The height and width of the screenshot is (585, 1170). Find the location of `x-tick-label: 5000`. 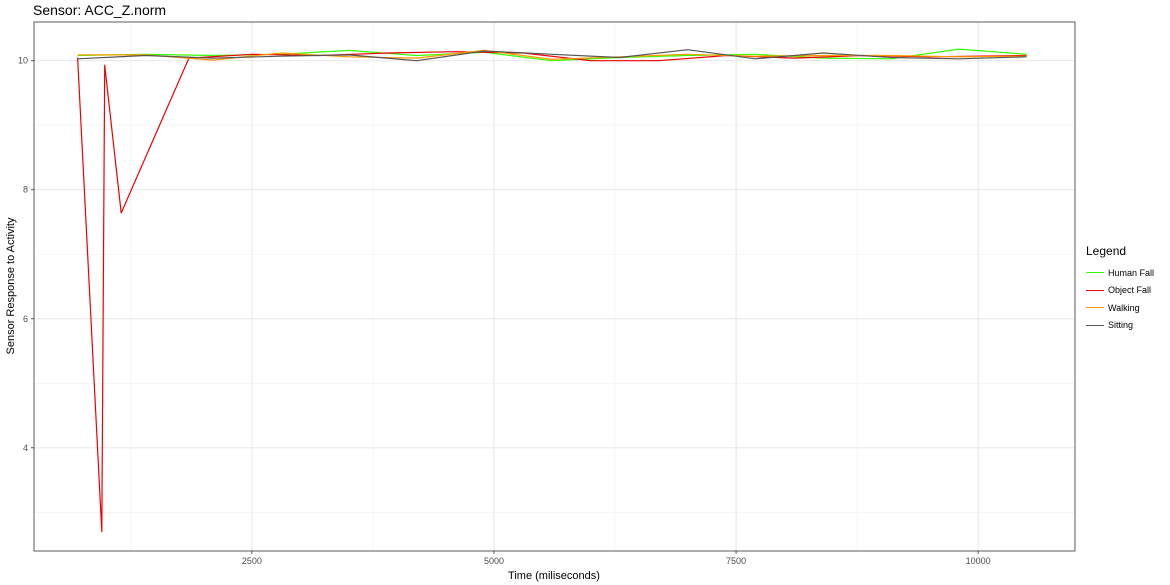

x-tick-label: 5000 is located at coordinates (494, 561).